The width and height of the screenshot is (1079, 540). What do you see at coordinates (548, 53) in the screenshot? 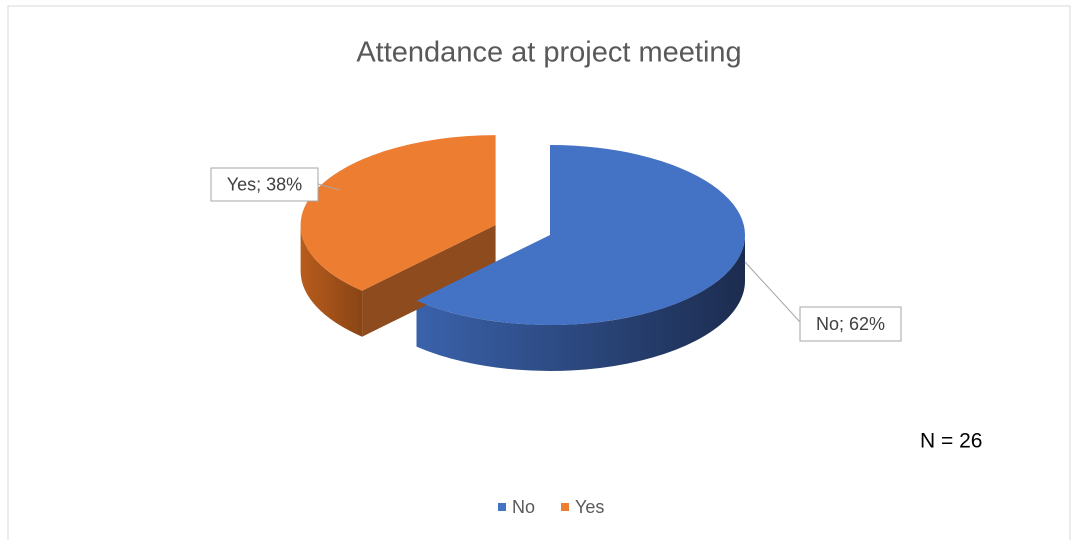
I see `chart-title: Attendance at project meeting` at bounding box center [548, 53].